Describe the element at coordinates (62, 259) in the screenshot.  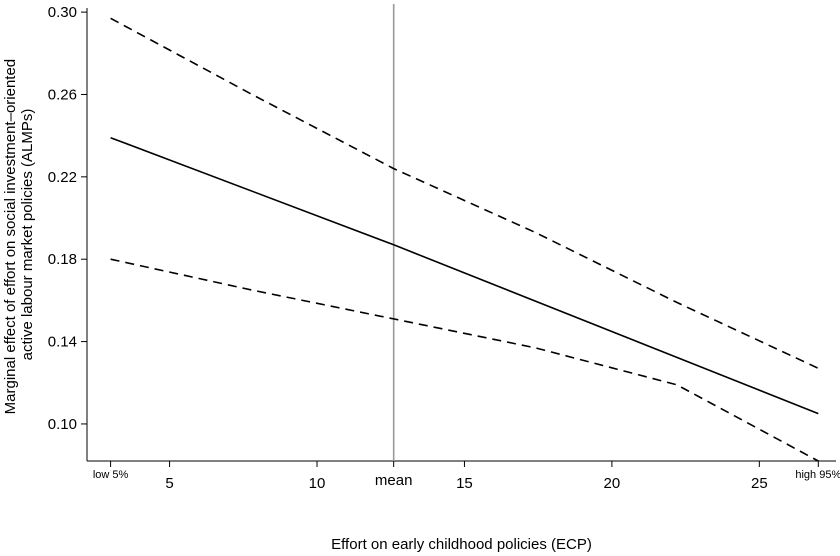
I see `y-tick-label: 0.18` at that location.